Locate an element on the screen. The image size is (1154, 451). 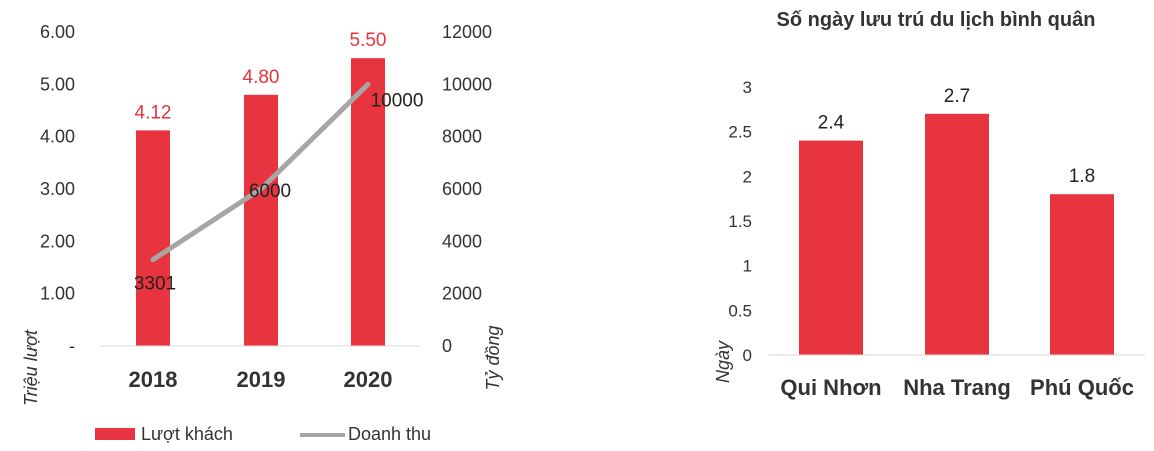
right-tick-label: 2000 is located at coordinates (462, 294).